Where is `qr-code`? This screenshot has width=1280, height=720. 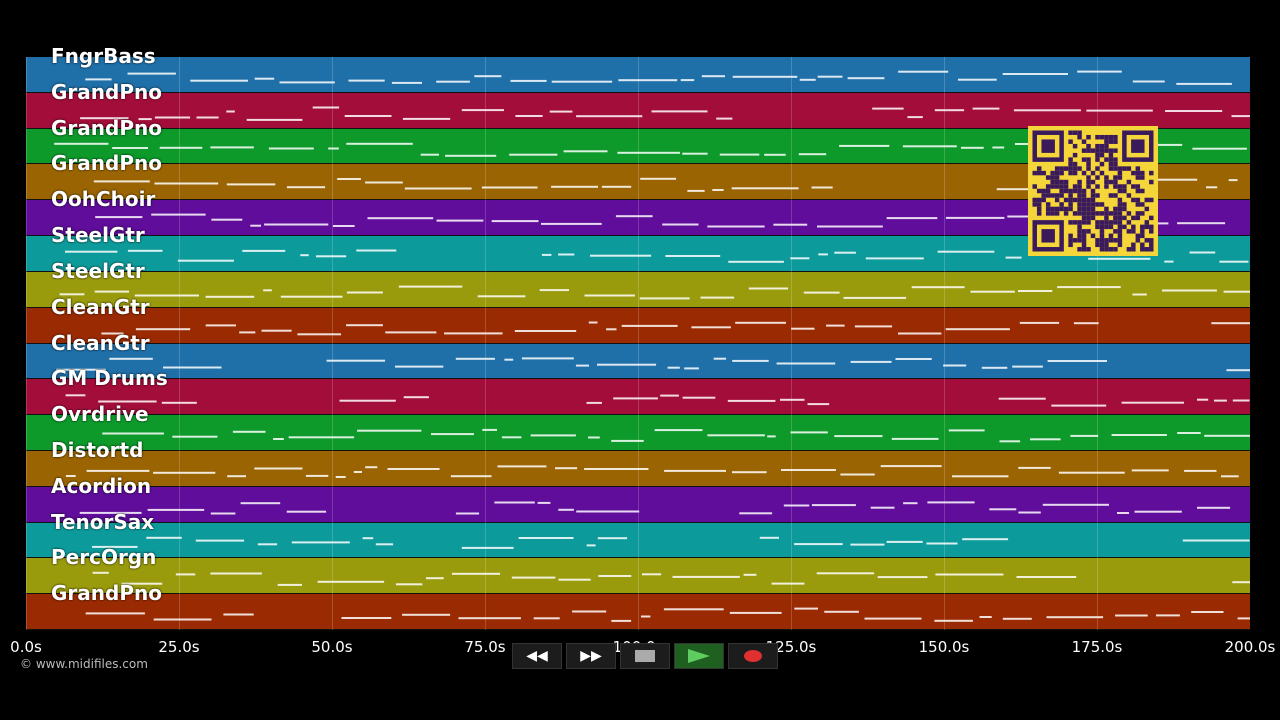
qr-code is located at coordinates (1093, 191).